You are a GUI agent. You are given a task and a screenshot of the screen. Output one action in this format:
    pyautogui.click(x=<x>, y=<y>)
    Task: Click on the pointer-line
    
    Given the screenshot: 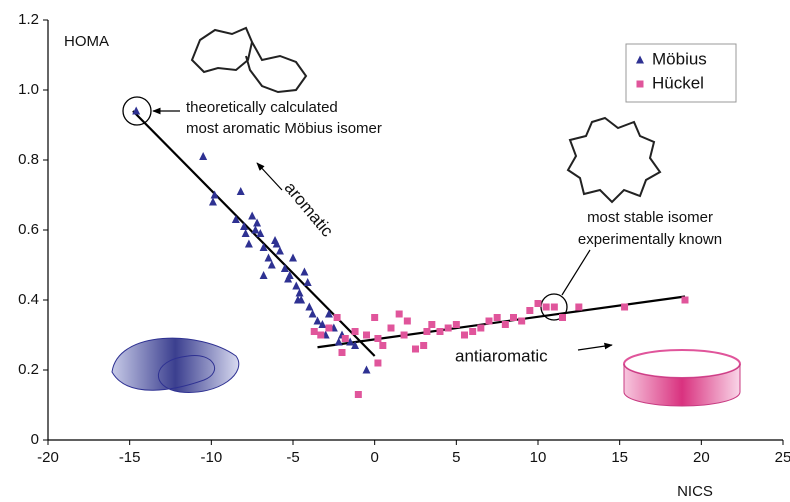 What is the action you would take?
    pyautogui.click(x=576, y=272)
    